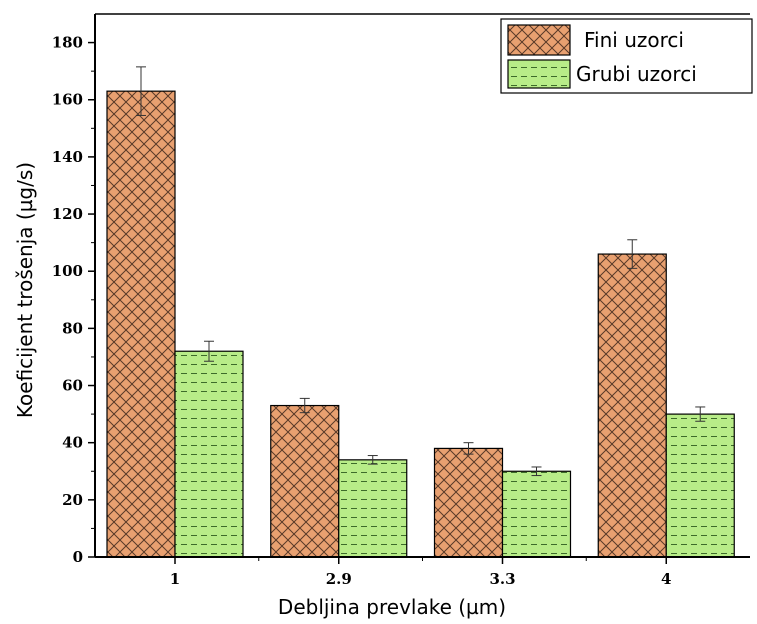 This screenshot has height=624, width=757. Describe the element at coordinates (67, 157) in the screenshot. I see `y-tick-label: 140` at that location.